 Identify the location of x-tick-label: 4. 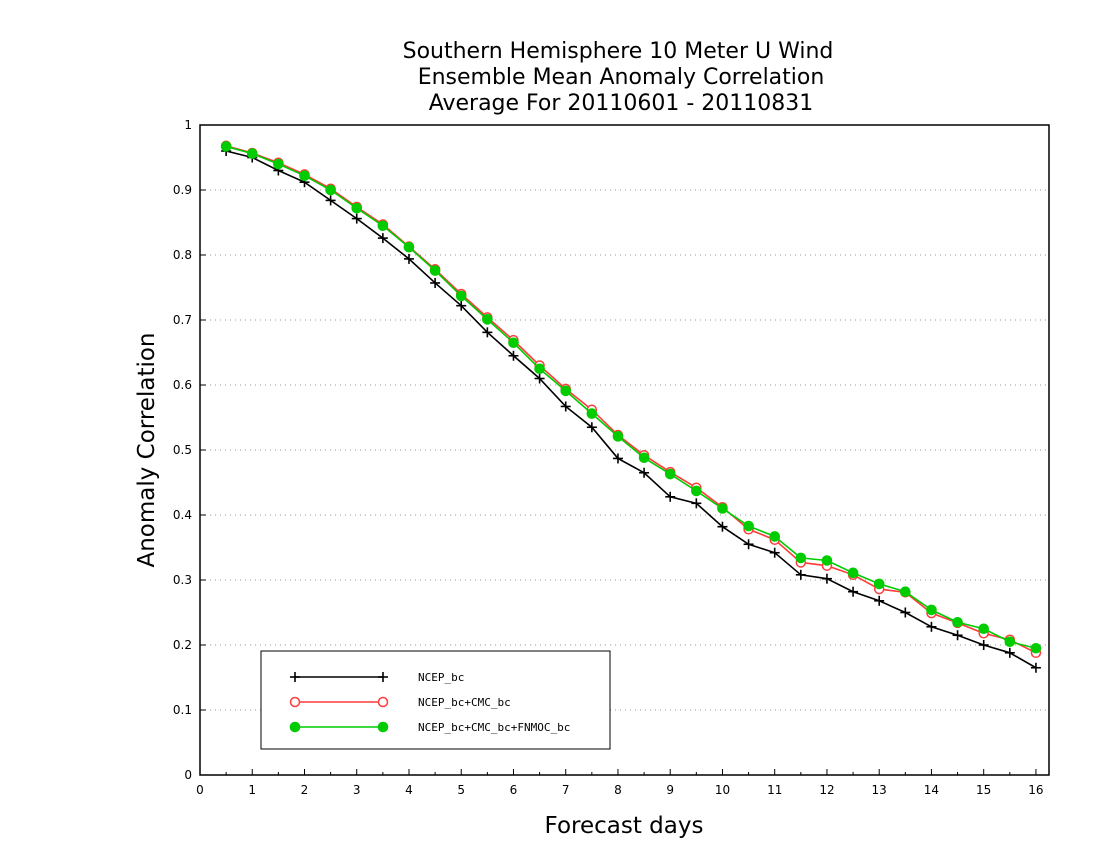
(409, 790).